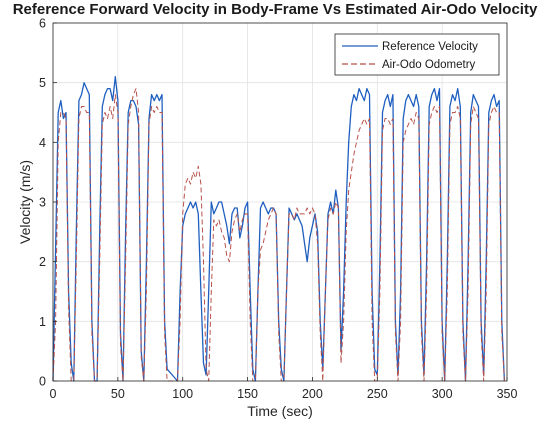 The width and height of the screenshot is (550, 429). I want to click on x-tick-label: 300, so click(442, 394).